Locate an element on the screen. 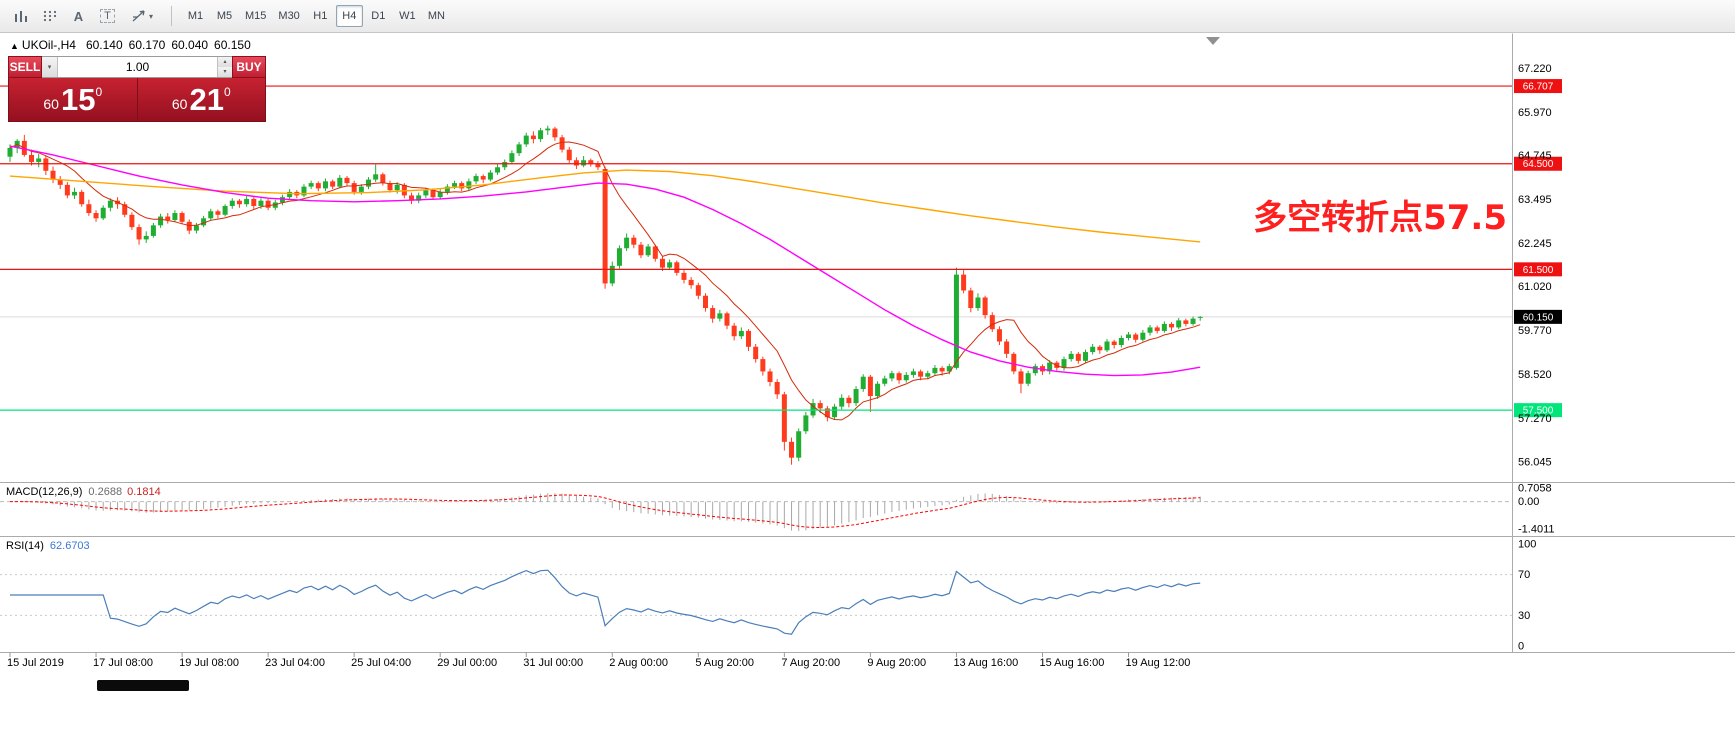 The height and width of the screenshot is (751, 1735). buy-price: 60 21 0 is located at coordinates (202, 99).